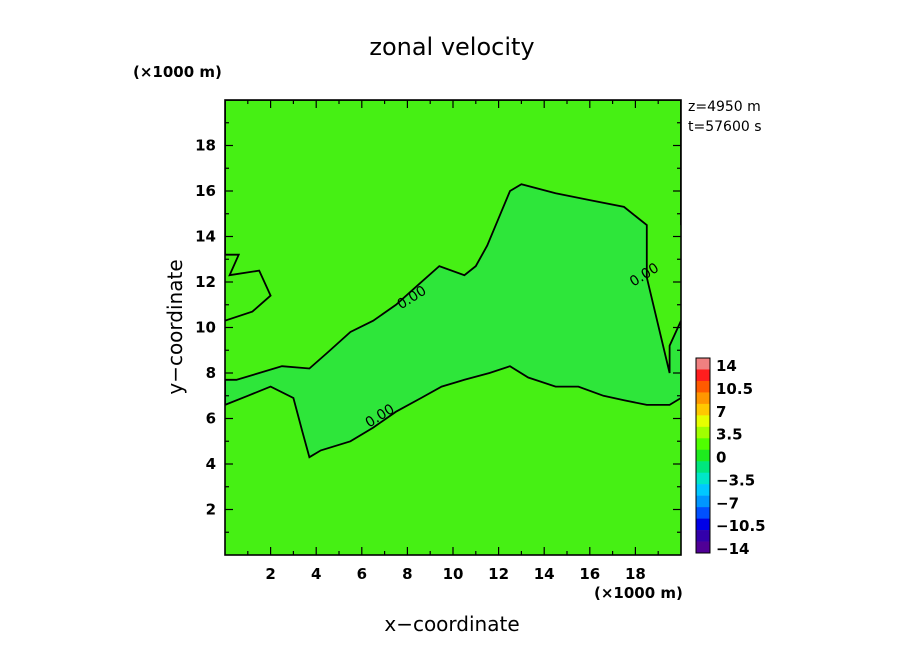  I want to click on x-tick-label: 10, so click(453, 574).